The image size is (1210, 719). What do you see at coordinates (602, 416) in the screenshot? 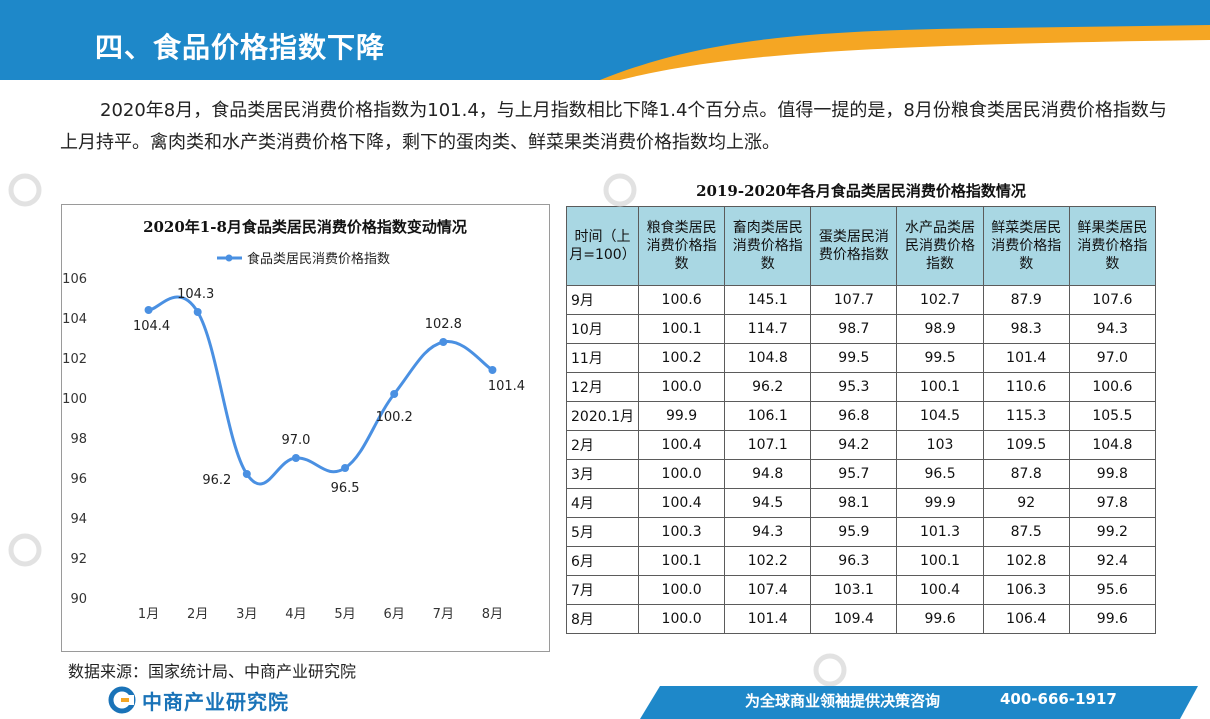
I see `table-cell-period: 2020.1月` at bounding box center [602, 416].